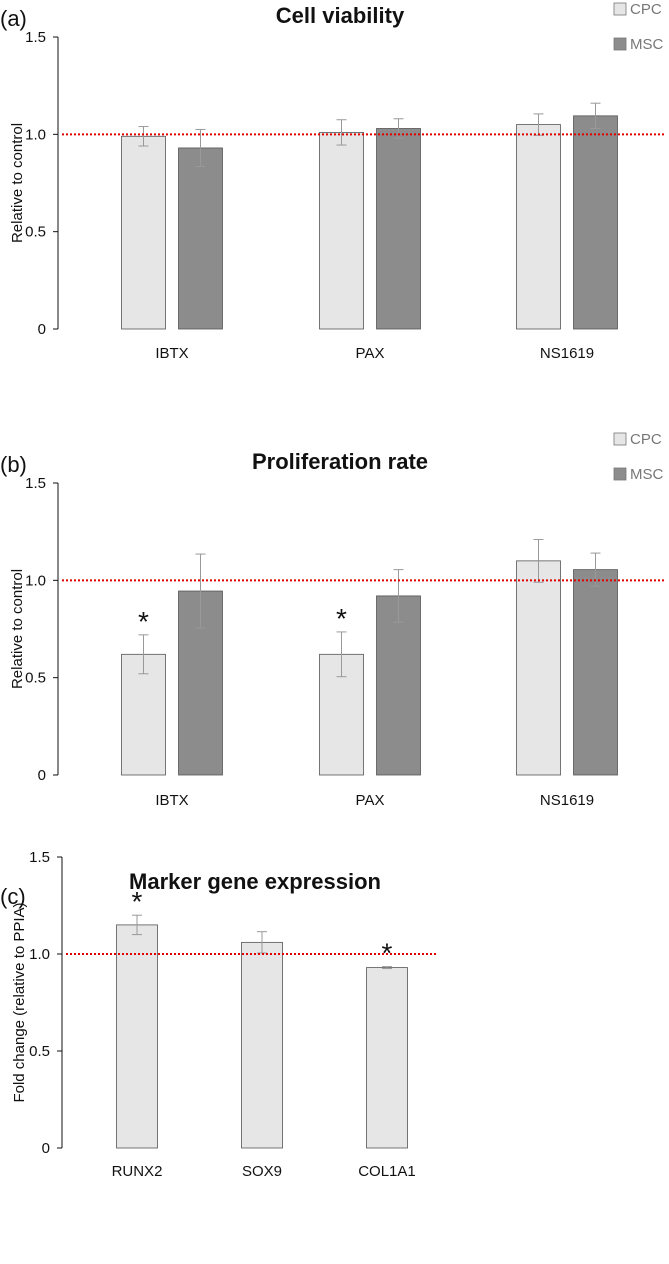  Describe the element at coordinates (262, 1045) in the screenshot. I see `bar-sox9` at that location.